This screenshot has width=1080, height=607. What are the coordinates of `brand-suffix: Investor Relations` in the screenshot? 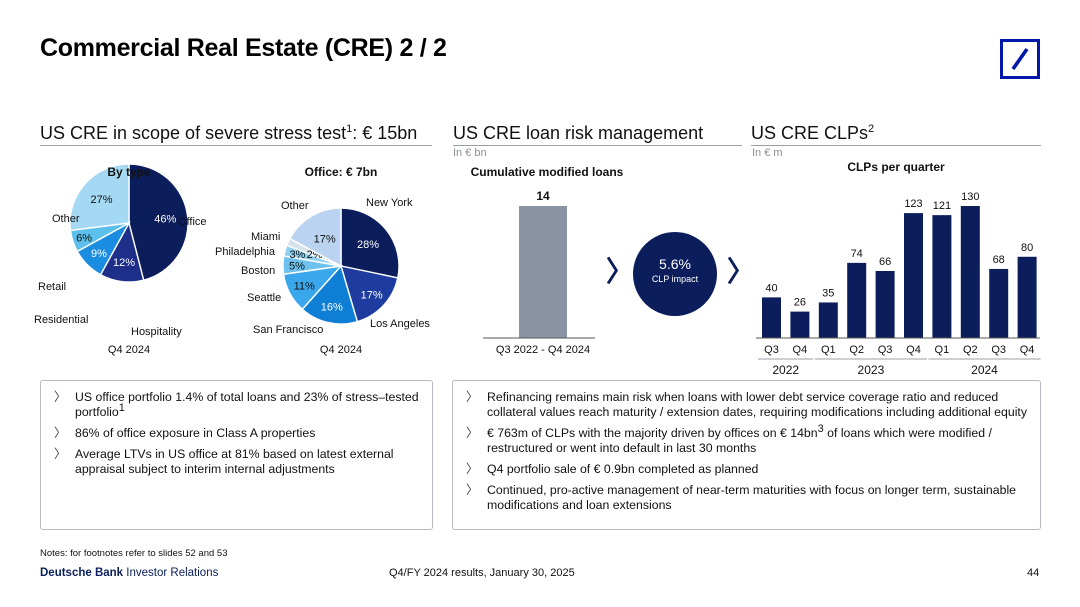 It's located at (171, 573).